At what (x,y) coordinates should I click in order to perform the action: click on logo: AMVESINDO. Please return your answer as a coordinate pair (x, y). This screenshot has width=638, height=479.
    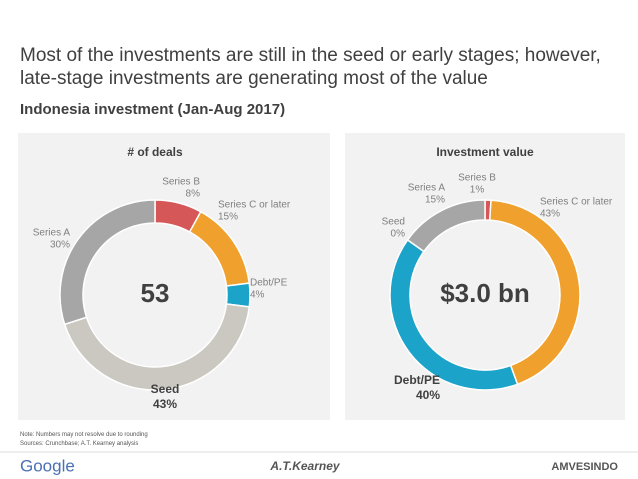
    Looking at the image, I should click on (584, 467).